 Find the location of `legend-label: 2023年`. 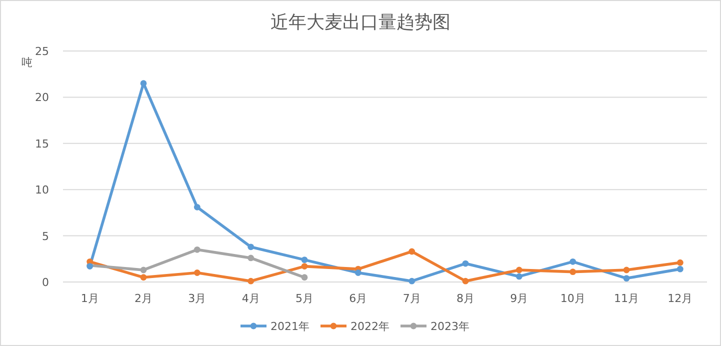

legend-label: 2023年 is located at coordinates (450, 326).